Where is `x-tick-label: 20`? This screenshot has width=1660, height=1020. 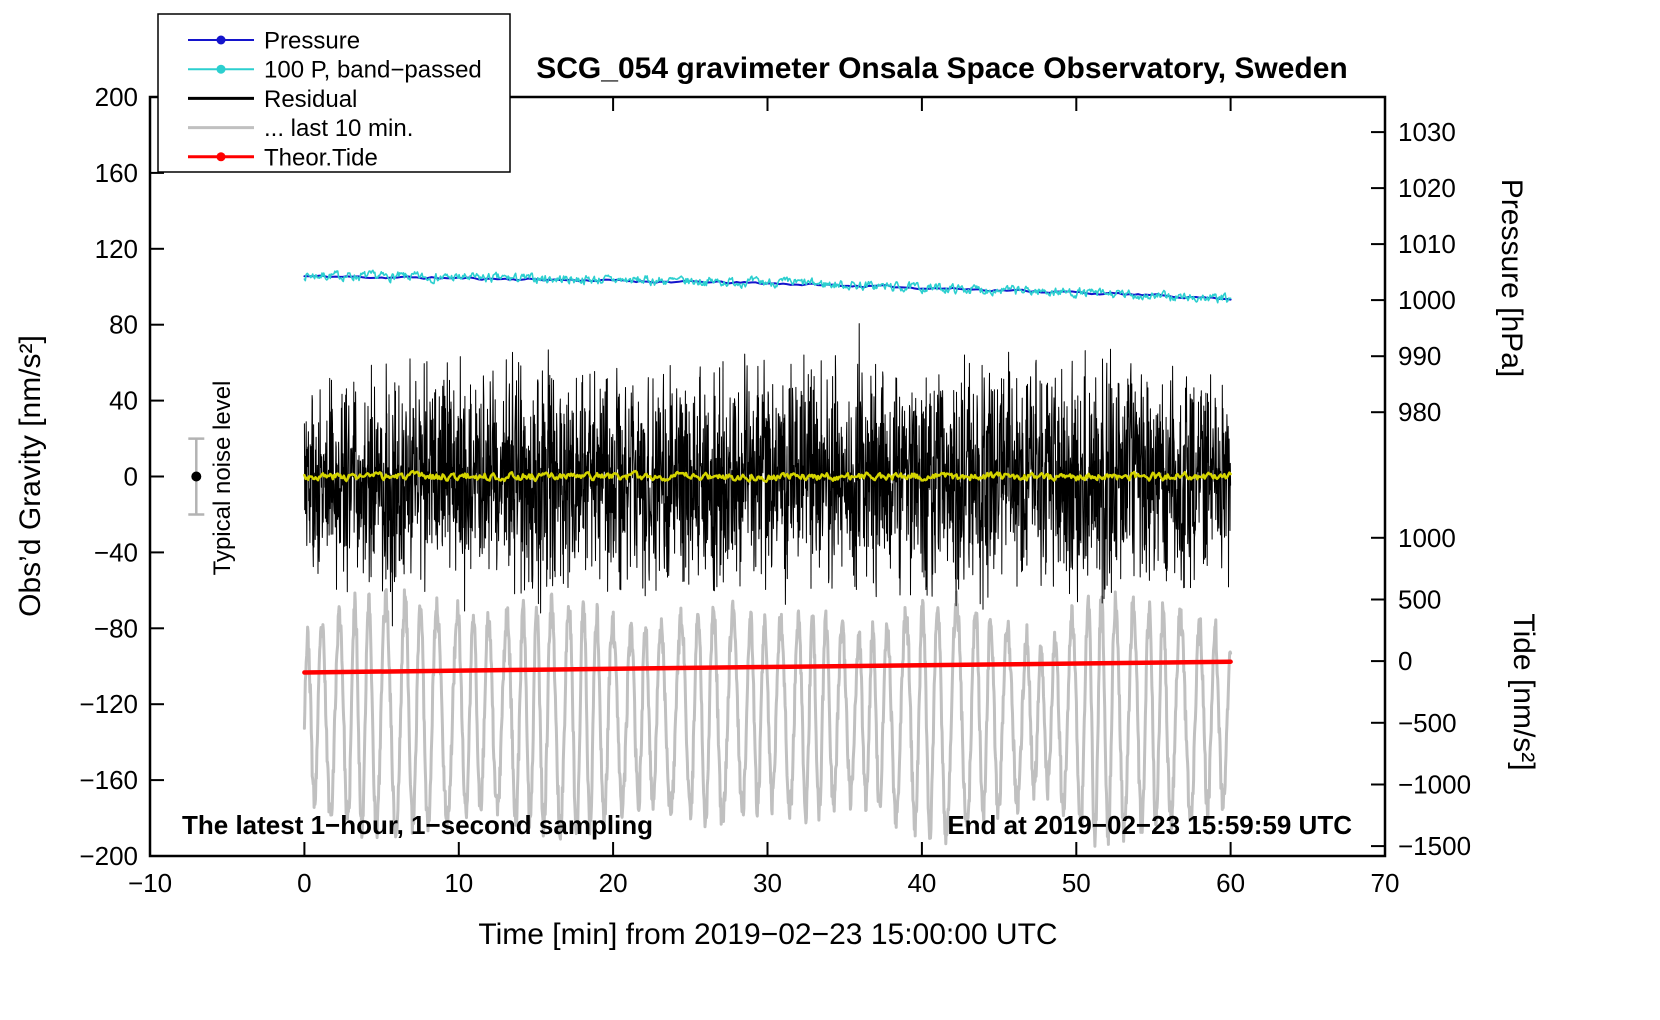 x-tick-label: 20 is located at coordinates (613, 883).